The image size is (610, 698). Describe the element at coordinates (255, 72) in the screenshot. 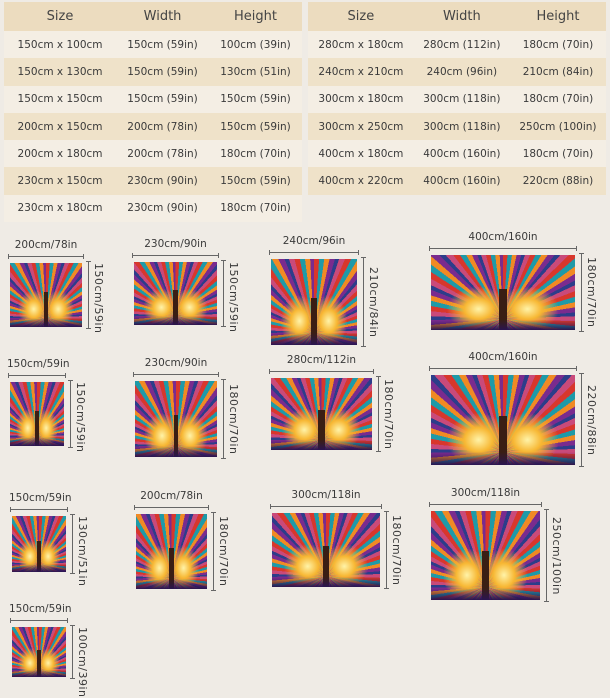

I see `height-cell: 130cm (51in)` at that location.